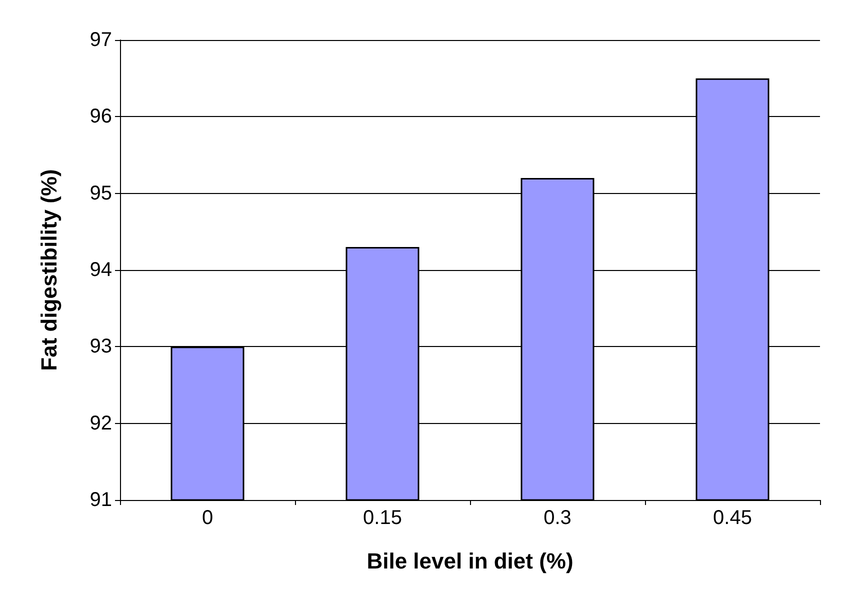 The height and width of the screenshot is (600, 860). What do you see at coordinates (382, 518) in the screenshot?
I see `x-tick-label: 0.15` at bounding box center [382, 518].